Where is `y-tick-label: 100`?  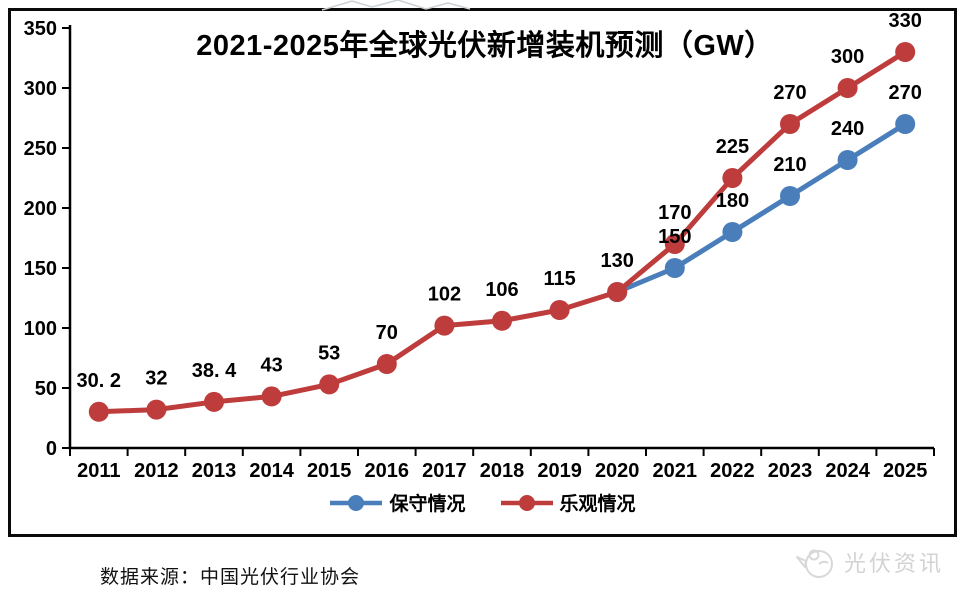
y-tick-label: 100 is located at coordinates (40, 329).